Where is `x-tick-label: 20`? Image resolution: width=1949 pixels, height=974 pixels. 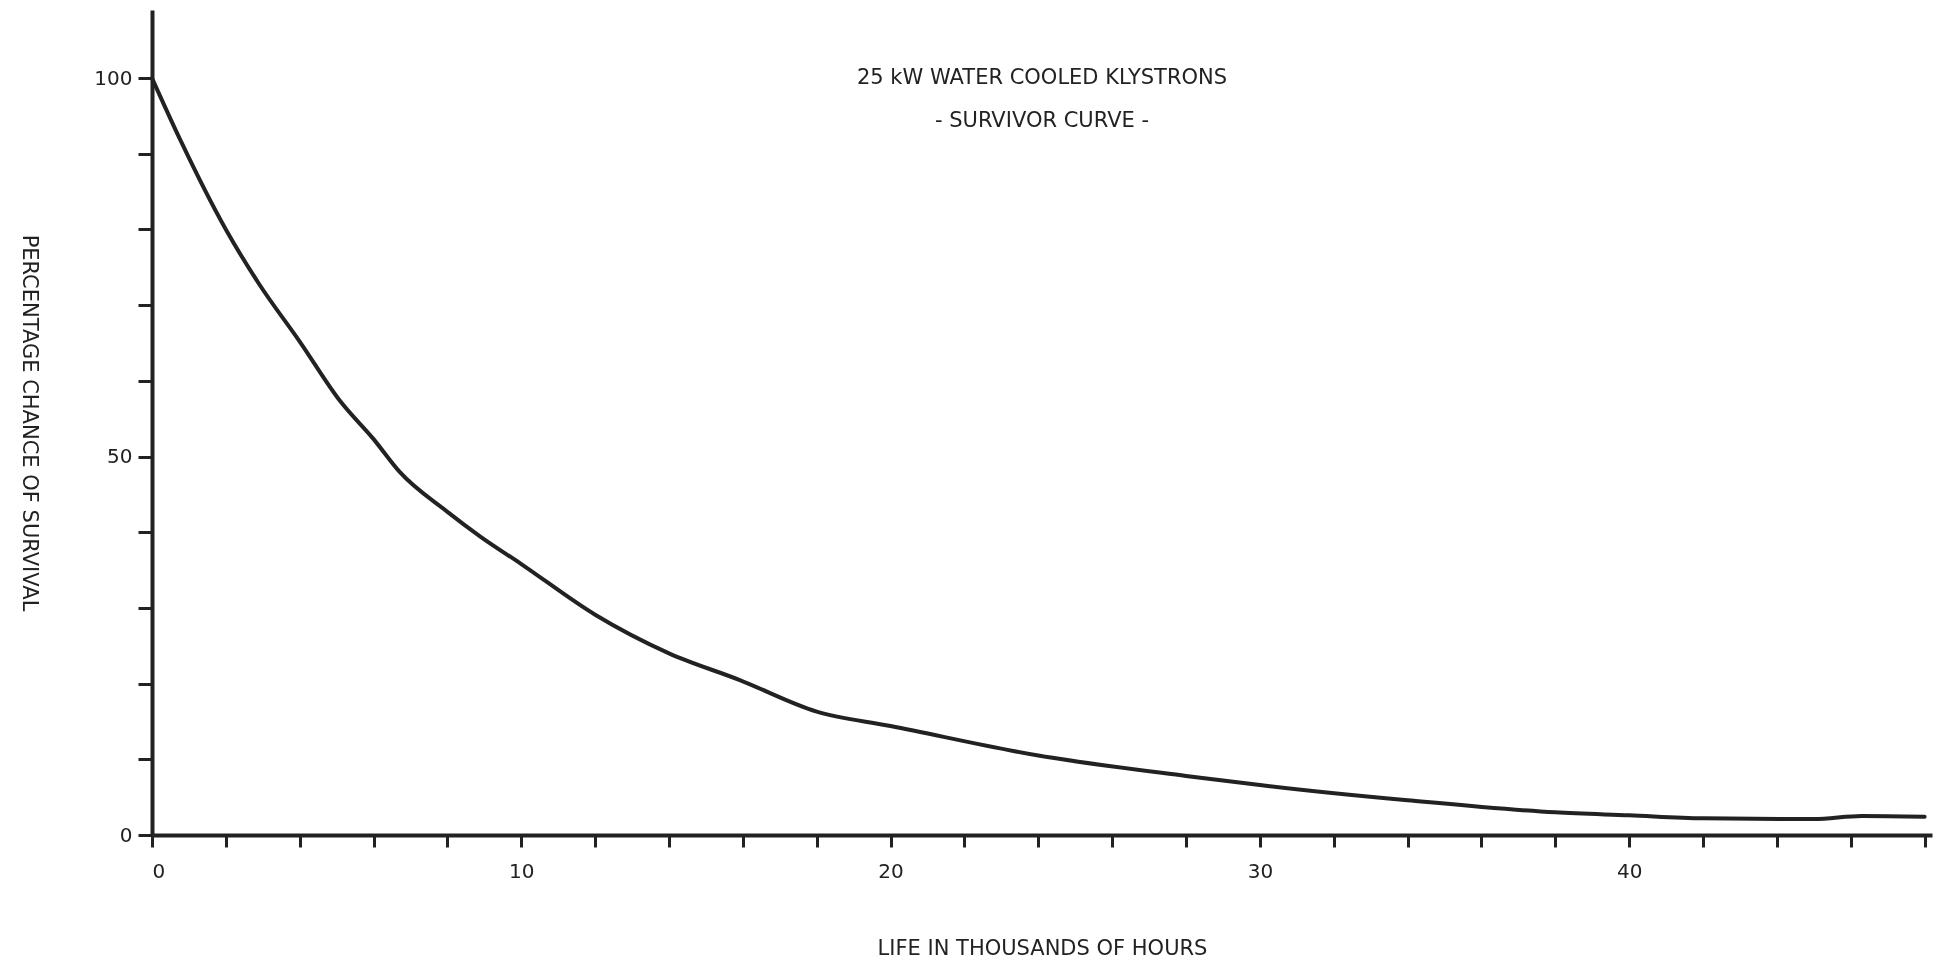
x-tick-label: 20 is located at coordinates (891, 870).